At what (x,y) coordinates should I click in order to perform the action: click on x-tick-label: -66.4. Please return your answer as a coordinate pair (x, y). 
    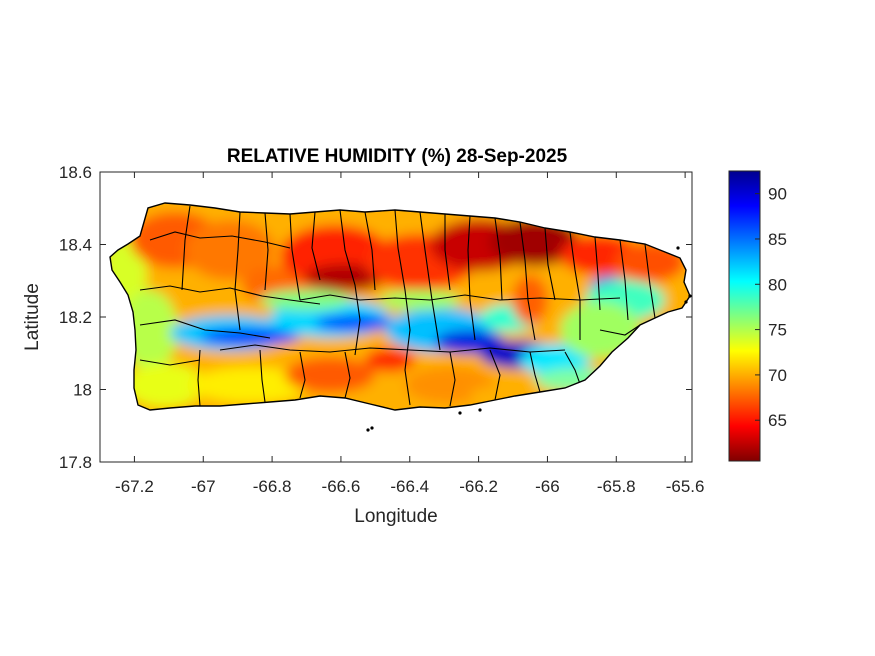
    Looking at the image, I should click on (409, 486).